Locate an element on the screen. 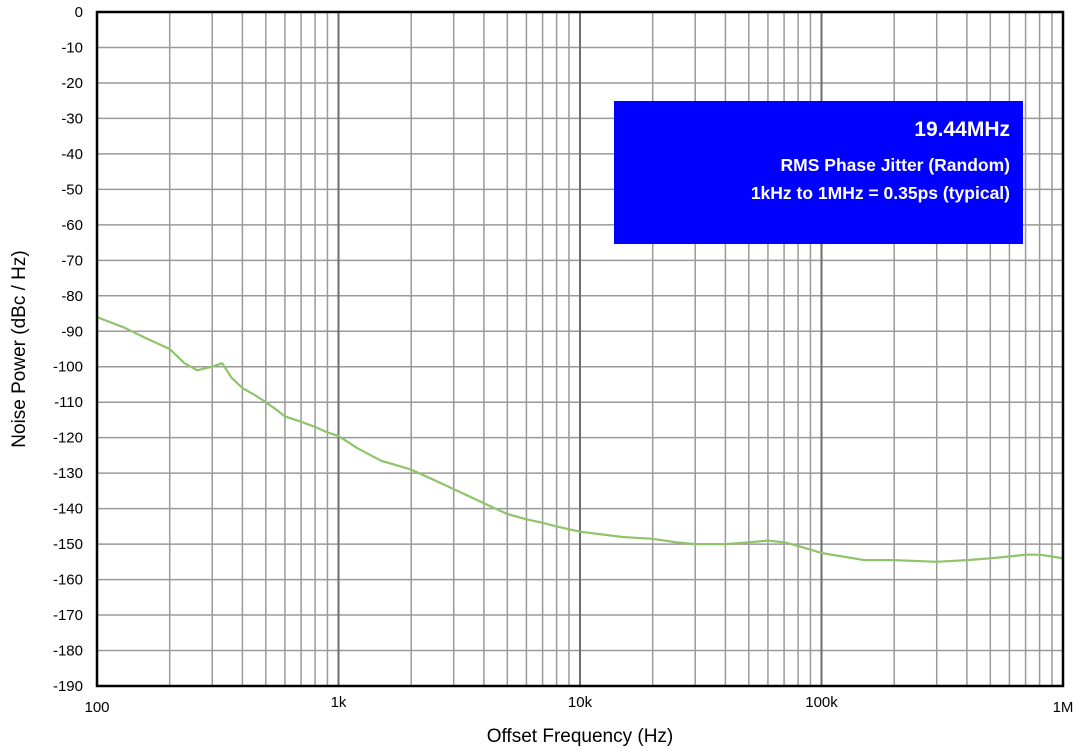  info-box-background is located at coordinates (818, 172).